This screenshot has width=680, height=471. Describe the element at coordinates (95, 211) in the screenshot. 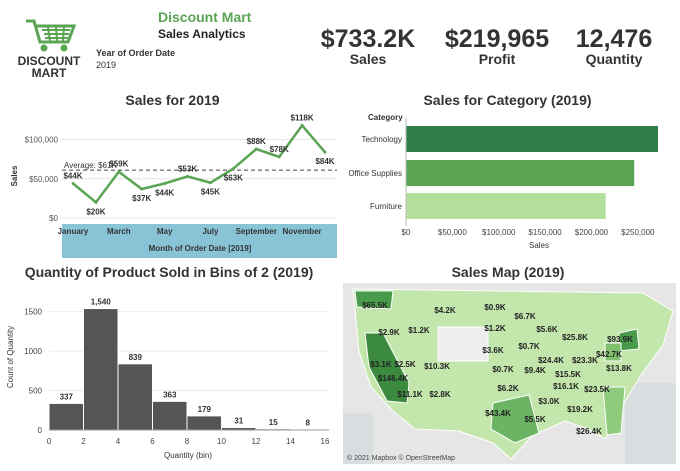

I see `sales-data-label: $20K` at that location.